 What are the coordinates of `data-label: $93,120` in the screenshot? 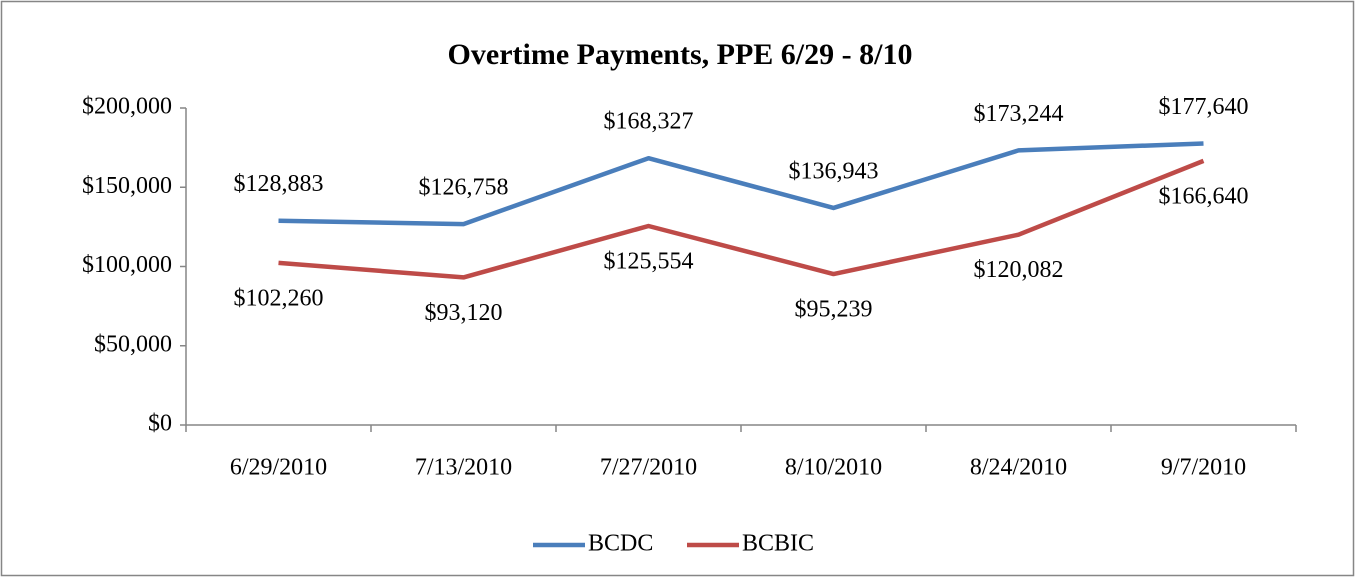 It's located at (464, 313).